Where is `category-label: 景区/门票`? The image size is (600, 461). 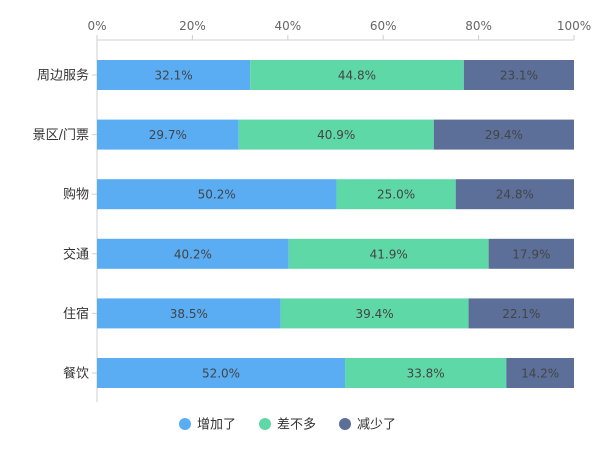
category-label: 景区/门票 is located at coordinates (61, 135).